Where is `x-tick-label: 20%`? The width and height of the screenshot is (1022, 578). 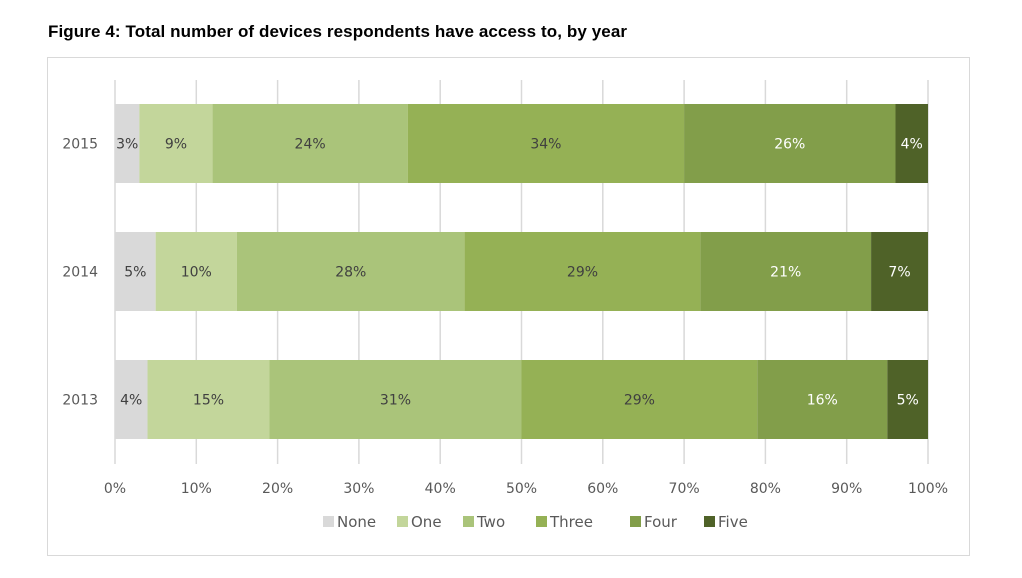 x-tick-label: 20% is located at coordinates (277, 489).